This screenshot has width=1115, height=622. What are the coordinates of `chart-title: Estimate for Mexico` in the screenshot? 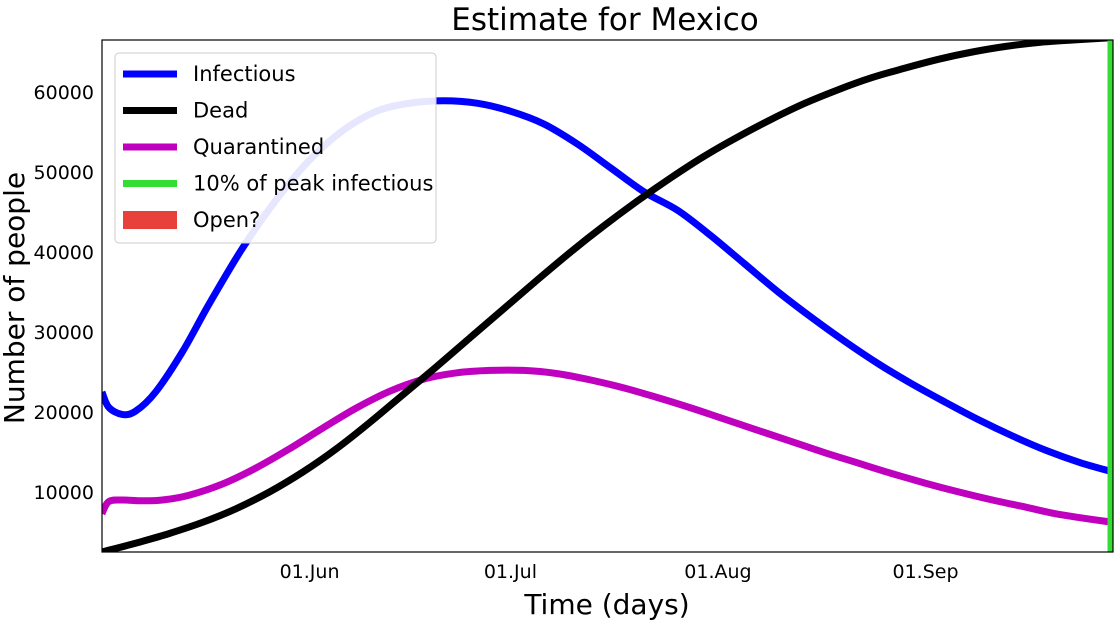 It's located at (605, 20).